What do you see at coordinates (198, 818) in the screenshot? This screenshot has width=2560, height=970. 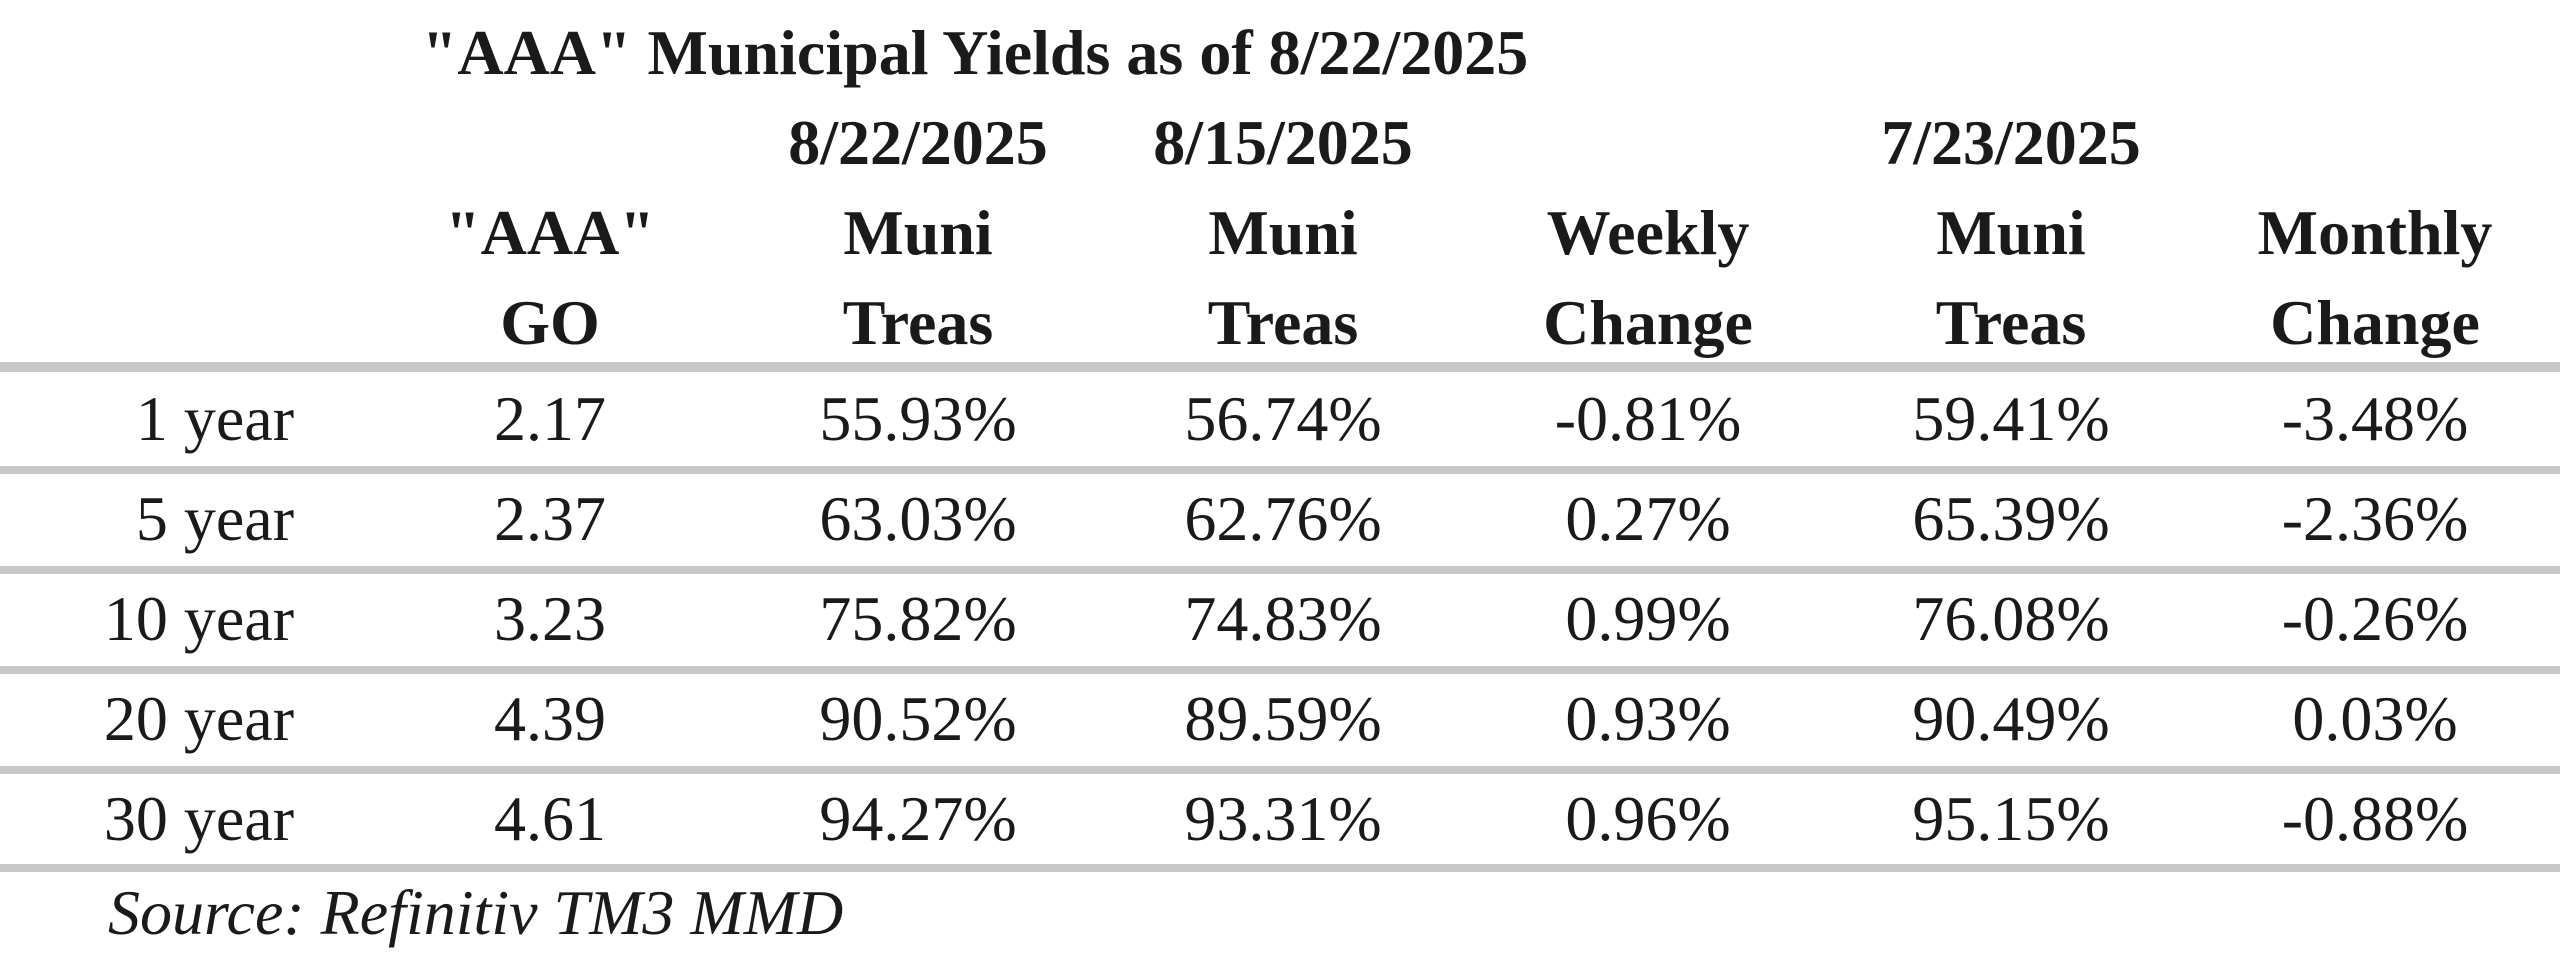 I see `row-label: 30 year` at bounding box center [198, 818].